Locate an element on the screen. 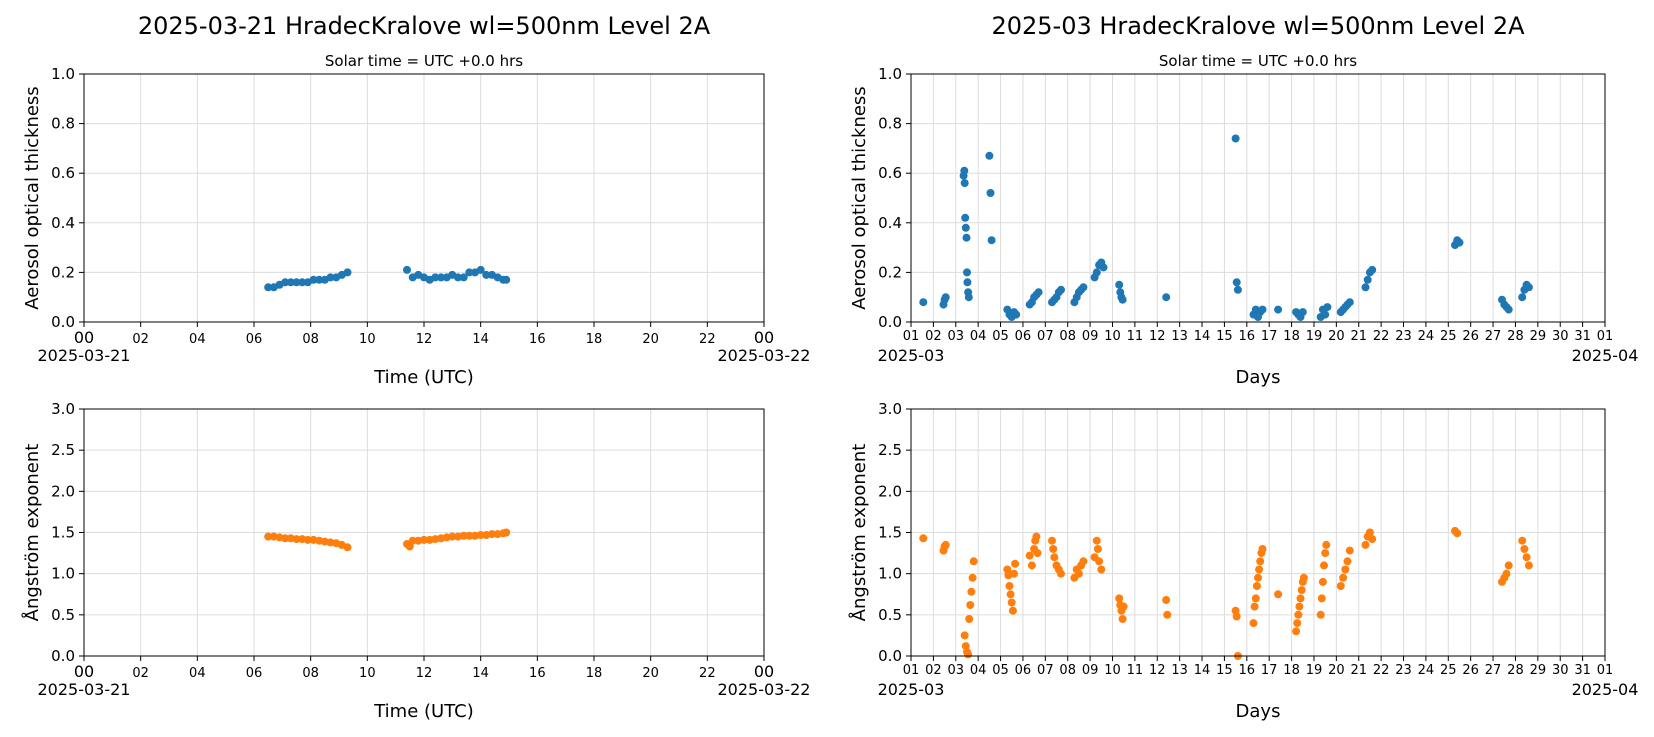  y-axis-label: Aerosol optical thickness is located at coordinates (859, 197).